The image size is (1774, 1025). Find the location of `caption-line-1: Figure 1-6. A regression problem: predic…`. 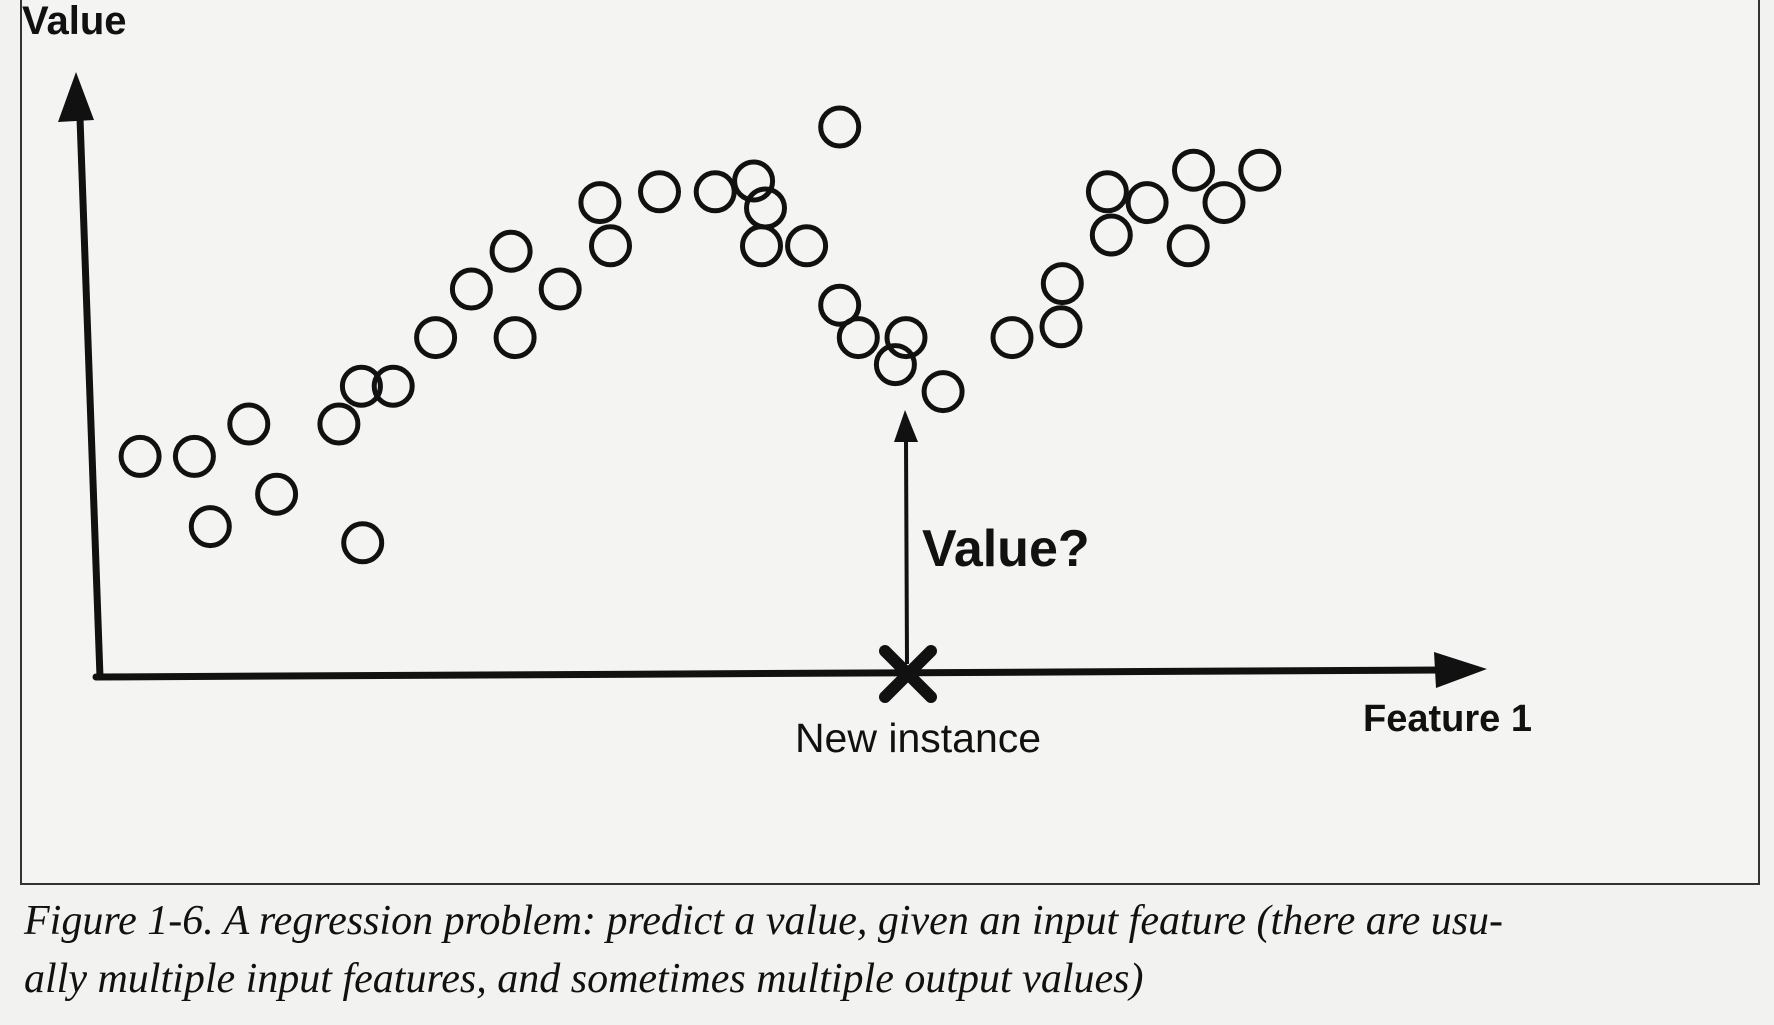

caption-line-1: Figure 1-6. A regression problem: predic… is located at coordinates (764, 921).